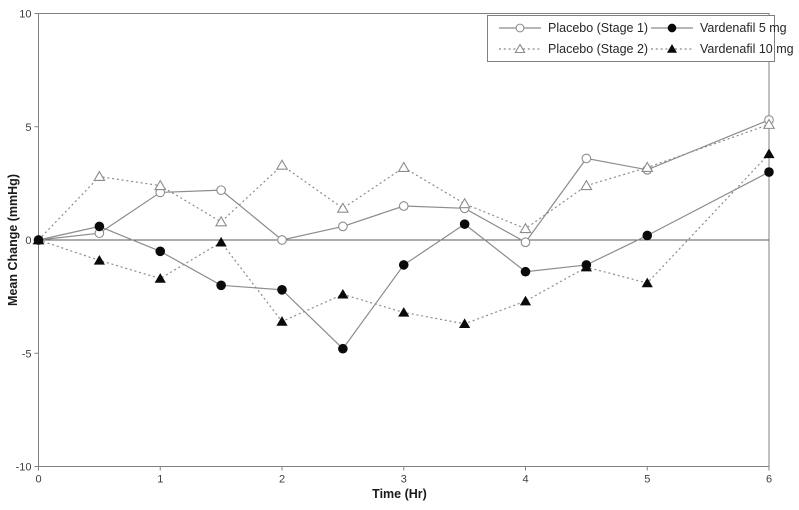  Describe the element at coordinates (598, 49) in the screenshot. I see `legend-label-placebo-stage-2: Placebo (Stage 2)` at that location.